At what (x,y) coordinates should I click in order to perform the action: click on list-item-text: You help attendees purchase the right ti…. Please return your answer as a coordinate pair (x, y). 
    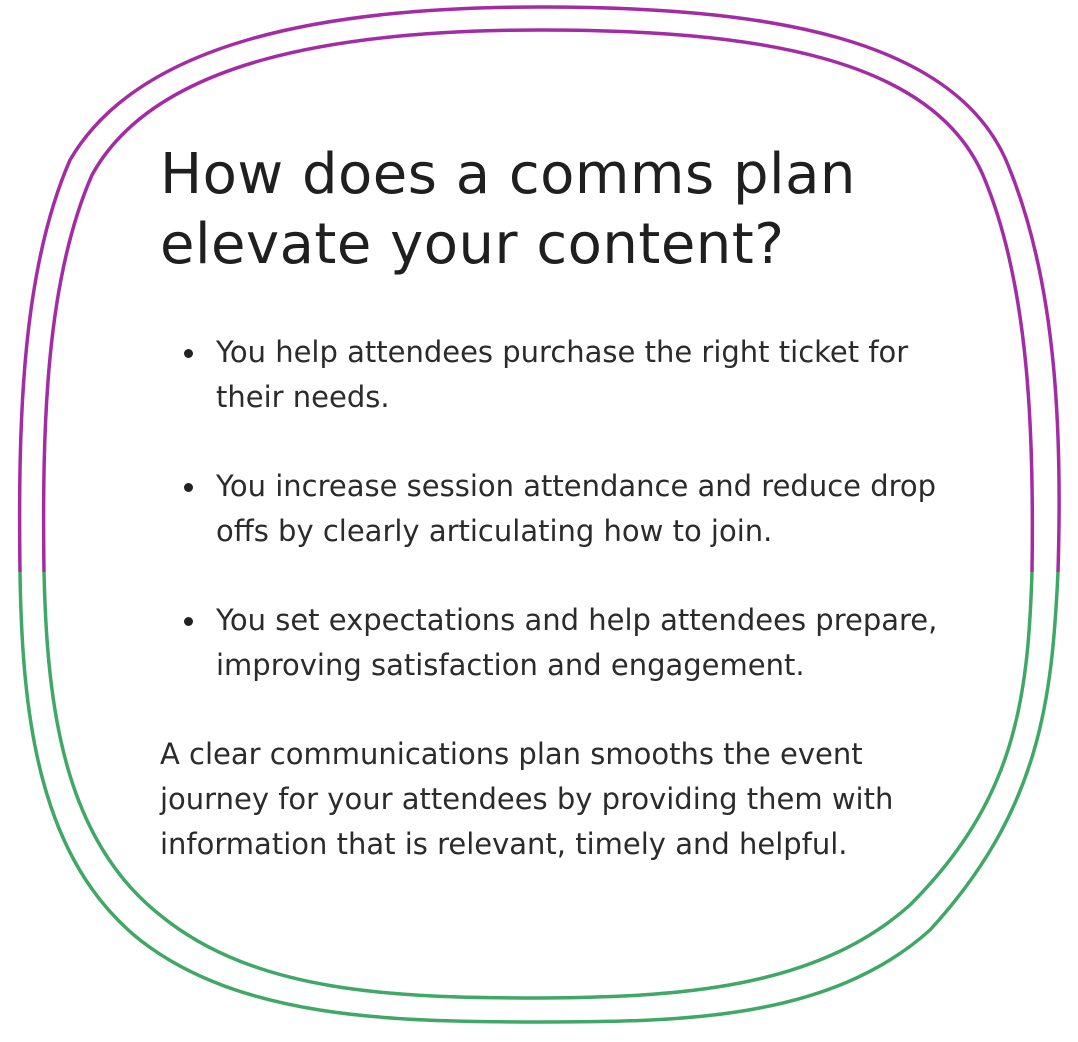
    Looking at the image, I should click on (562, 374).